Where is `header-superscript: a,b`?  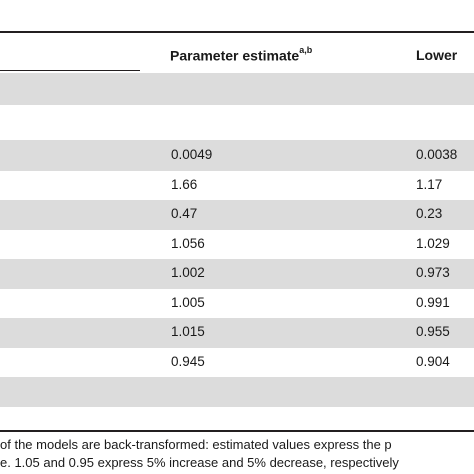
header-superscript: a,b is located at coordinates (306, 50).